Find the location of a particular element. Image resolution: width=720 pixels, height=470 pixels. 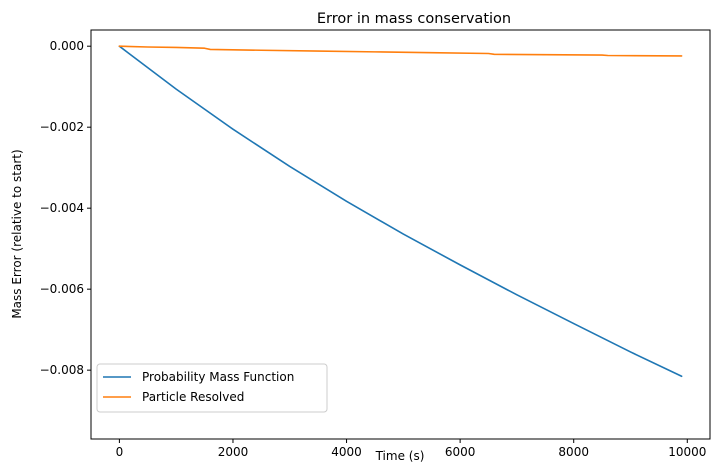

x-tick-label: 2000 is located at coordinates (233, 452).